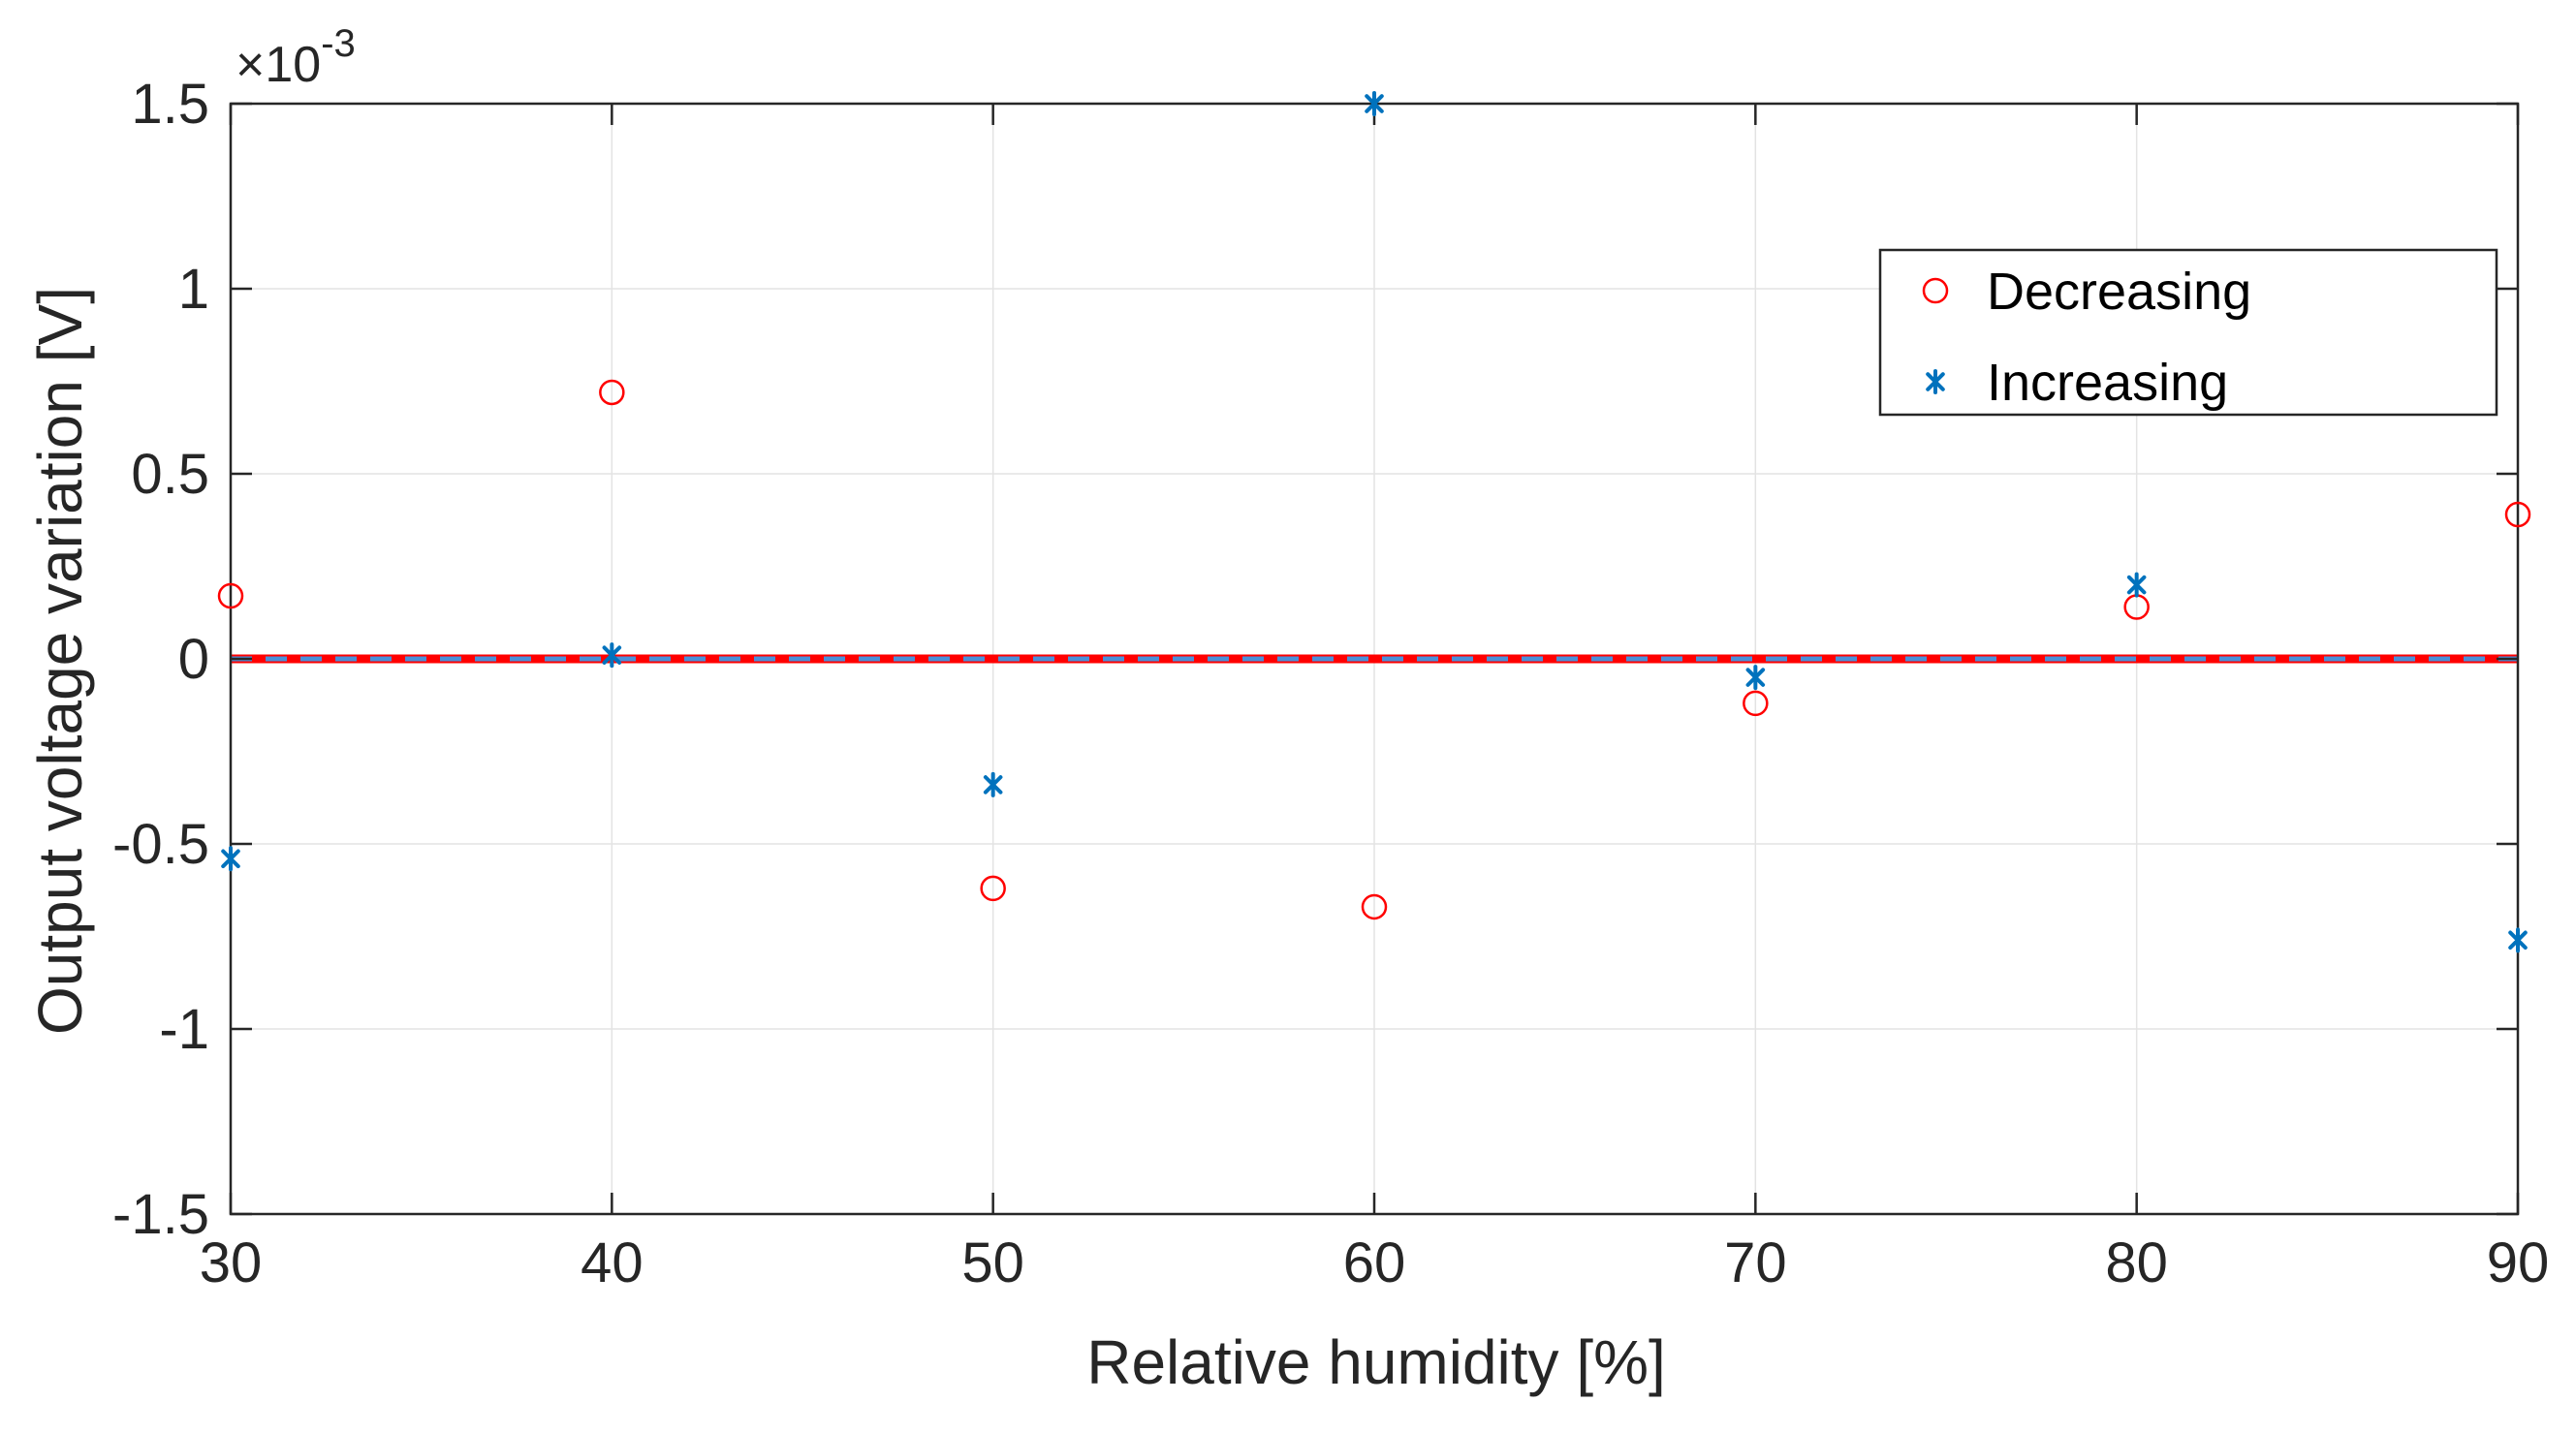 This screenshot has width=2576, height=1433. What do you see at coordinates (184, 1029) in the screenshot?
I see `y-tick-label: -1` at bounding box center [184, 1029].